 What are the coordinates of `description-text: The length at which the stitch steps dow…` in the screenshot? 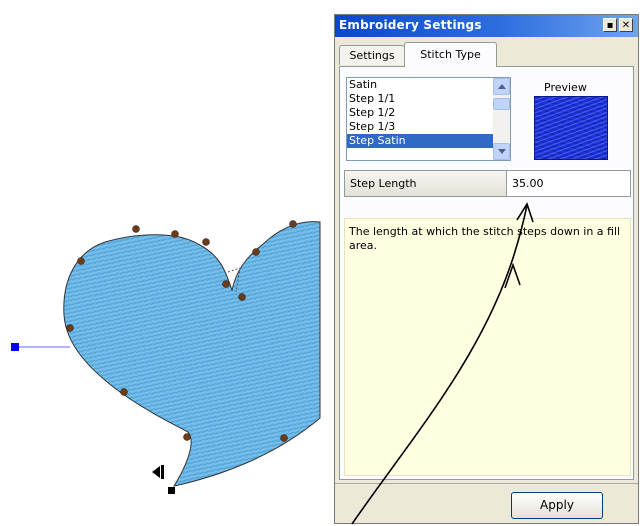 It's located at (485, 238).